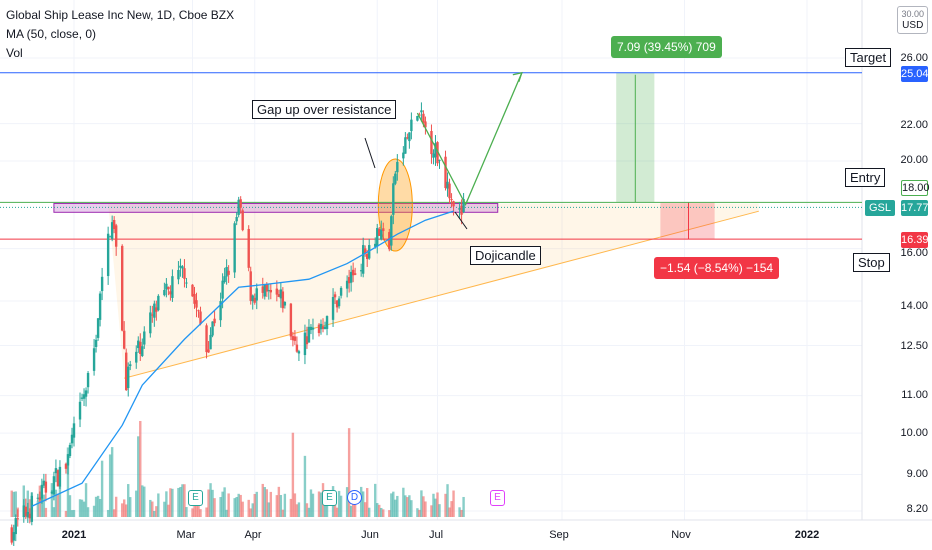 The width and height of the screenshot is (932, 550). What do you see at coordinates (370, 535) in the screenshot?
I see `time-tick: Jun` at bounding box center [370, 535].